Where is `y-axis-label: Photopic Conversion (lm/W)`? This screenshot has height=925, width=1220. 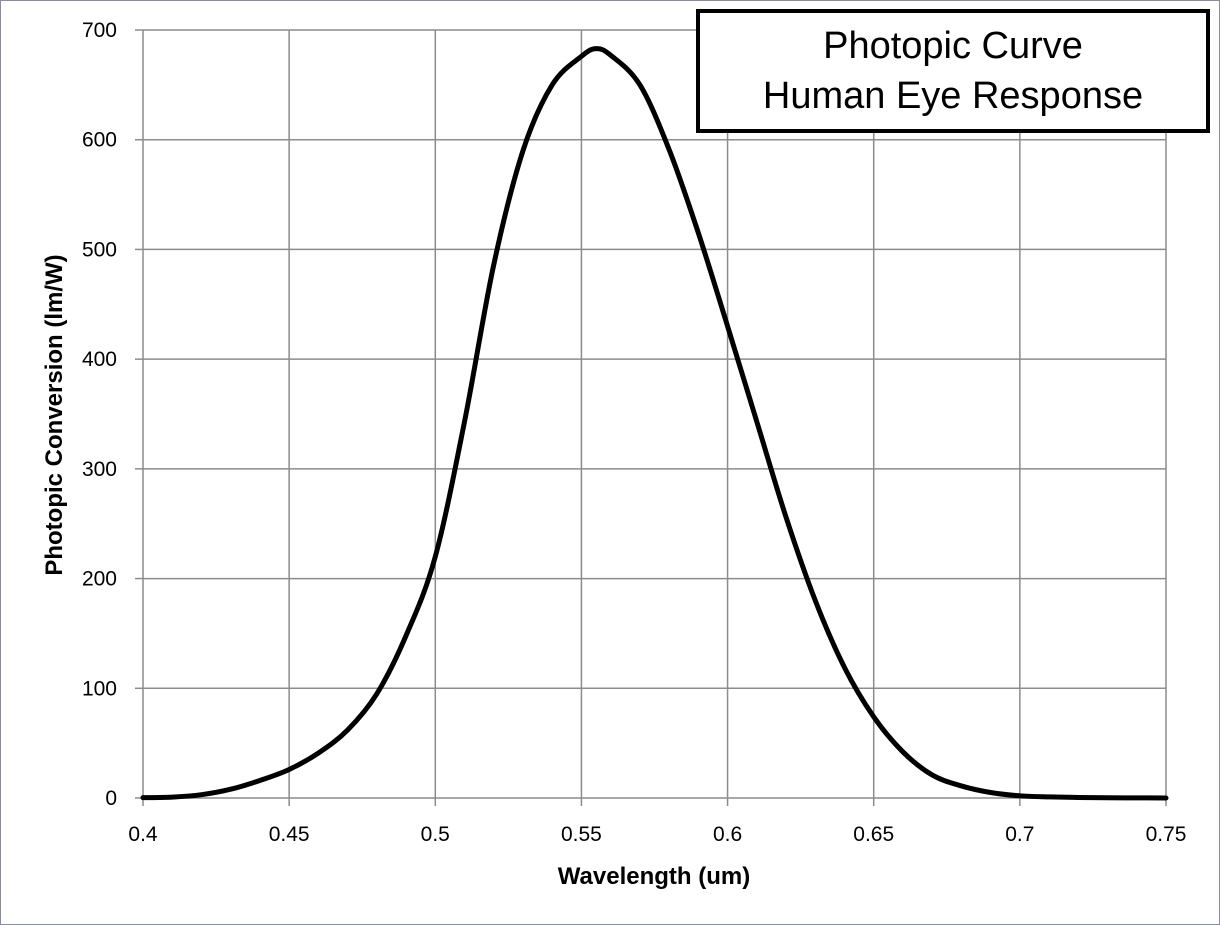 y-axis-label: Photopic Conversion (lm/W) is located at coordinates (54, 414).